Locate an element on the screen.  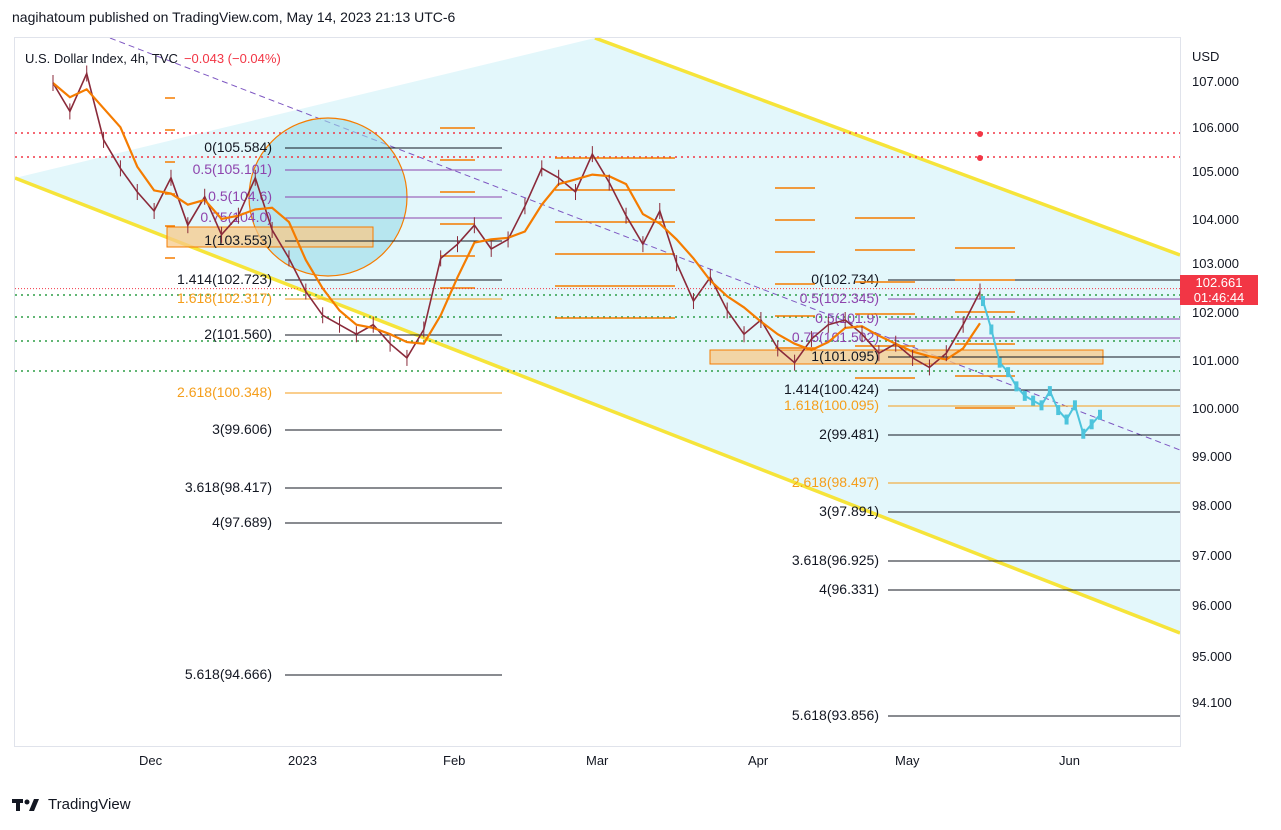
price-axis-tick-label: 100.000 is located at coordinates (1215, 408).